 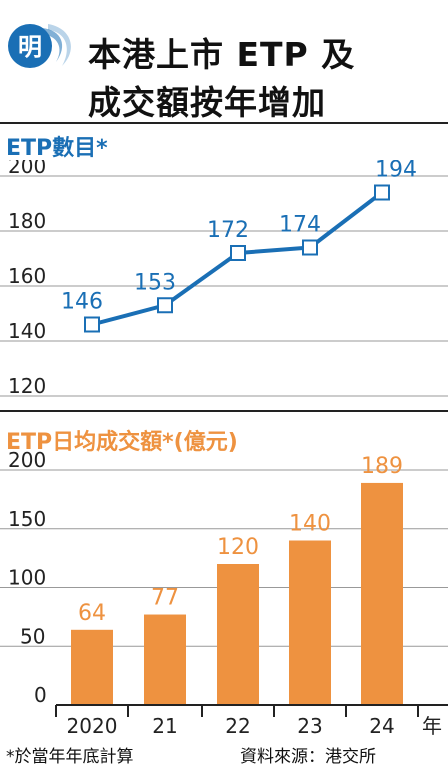 I want to click on line-chart-title: ETP數目*, so click(x=57, y=148).